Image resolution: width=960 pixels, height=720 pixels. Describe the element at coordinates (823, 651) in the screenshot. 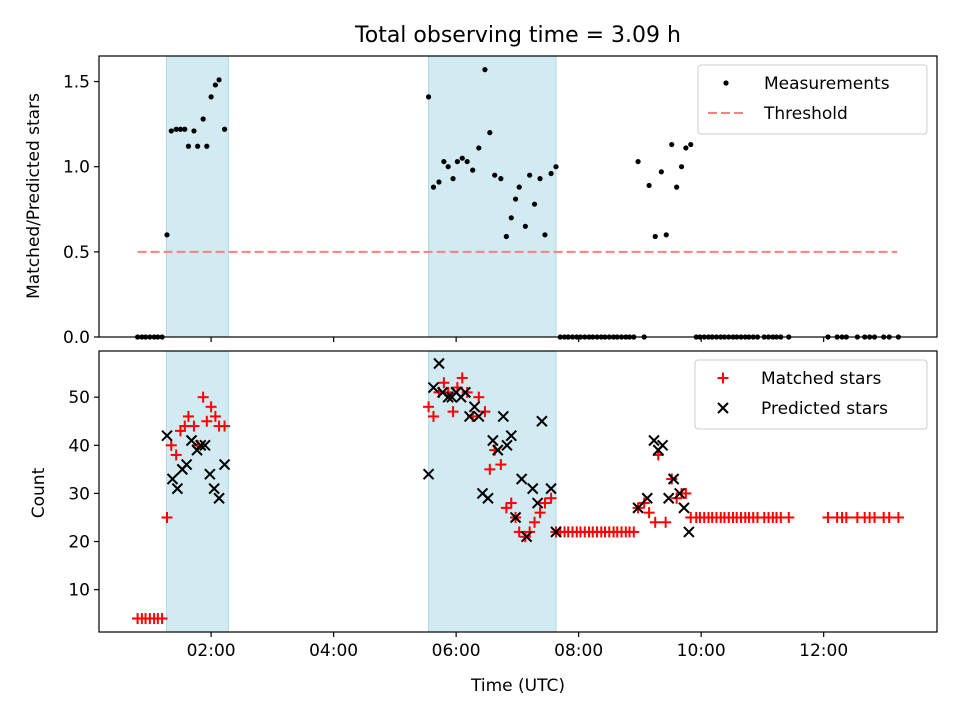

I see `x-tick-label: 12:00` at that location.